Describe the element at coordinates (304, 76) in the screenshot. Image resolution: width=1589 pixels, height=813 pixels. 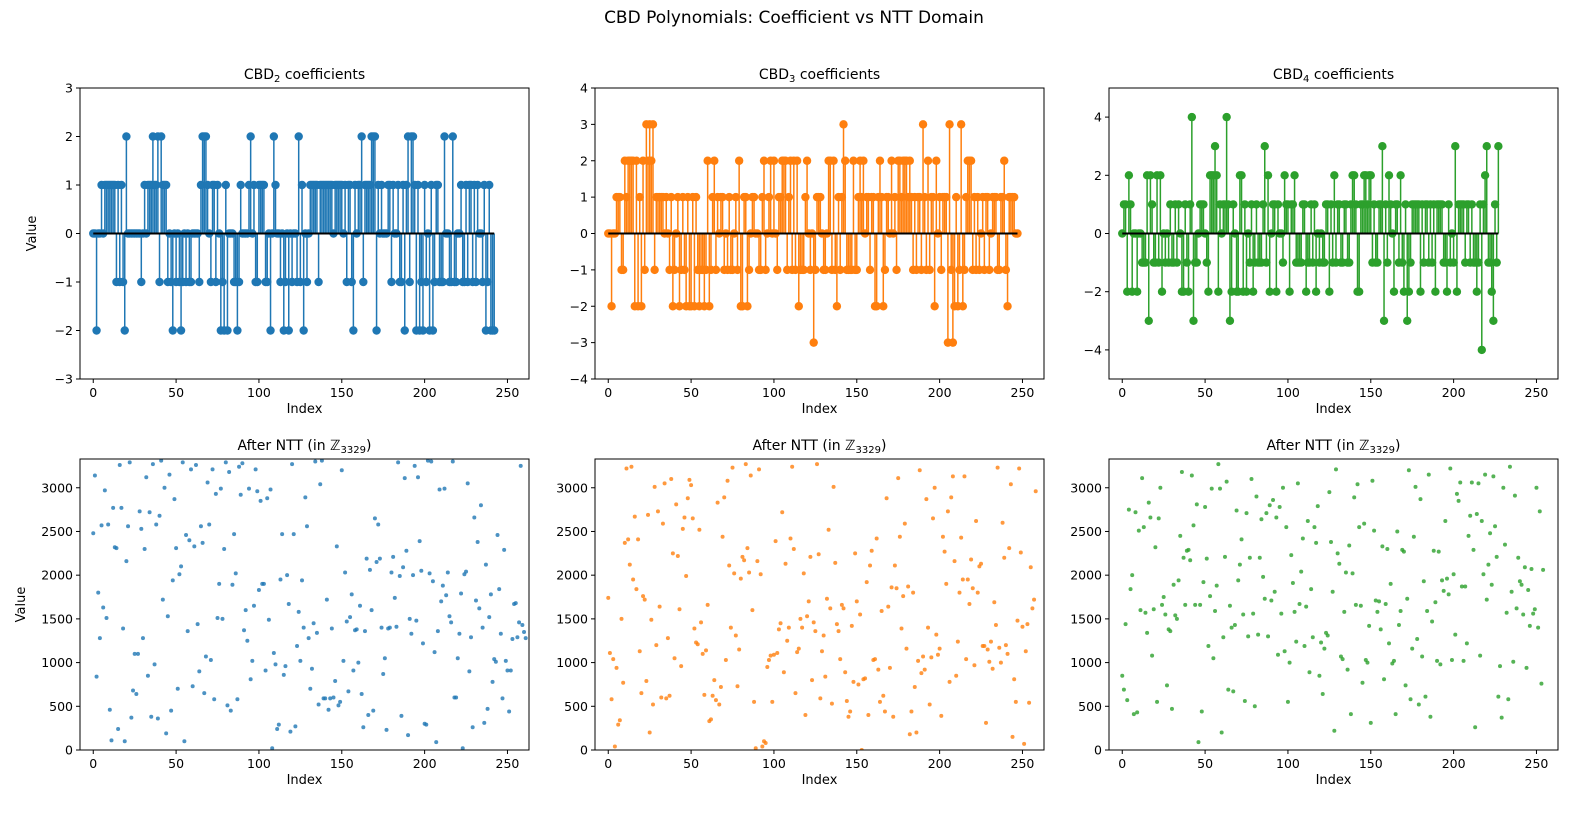
I see `subplot-title: CBD2 coefficients` at that location.